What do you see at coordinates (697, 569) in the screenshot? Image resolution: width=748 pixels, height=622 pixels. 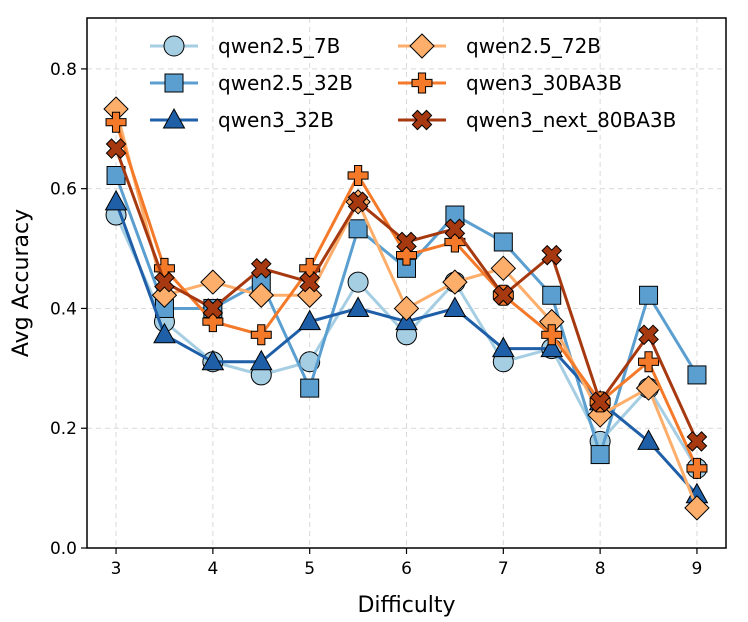 I see `x-tick-label: 9` at bounding box center [697, 569].